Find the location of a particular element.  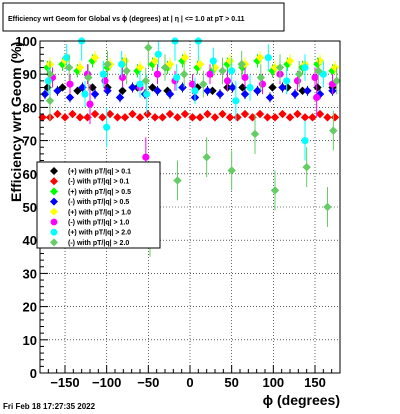

legend-label: (-) with pT/|q| > 2.0 is located at coordinates (98, 243).